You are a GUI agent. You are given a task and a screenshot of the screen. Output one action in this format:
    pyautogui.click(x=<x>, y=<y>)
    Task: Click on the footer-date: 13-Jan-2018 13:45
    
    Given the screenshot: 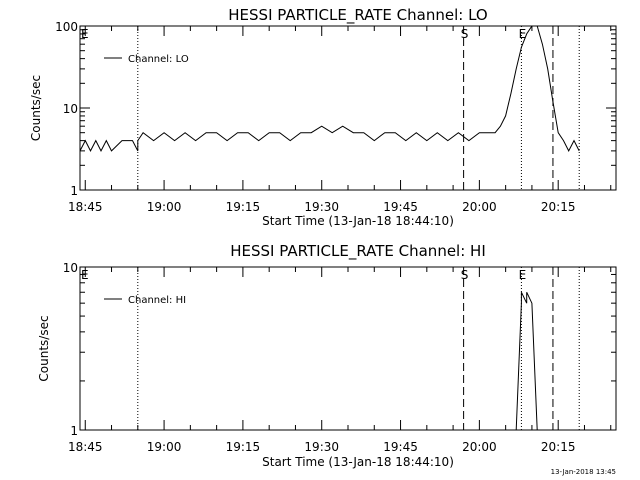 What is the action you would take?
    pyautogui.click(x=583, y=472)
    